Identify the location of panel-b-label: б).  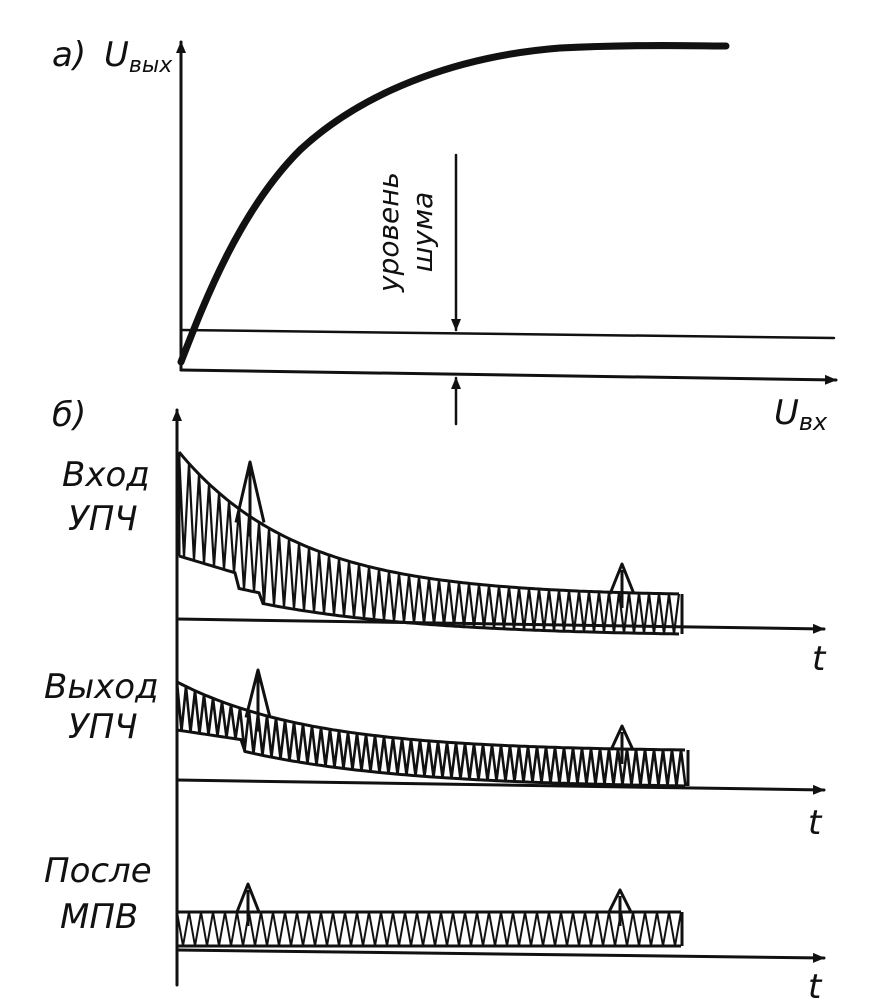
(69, 415).